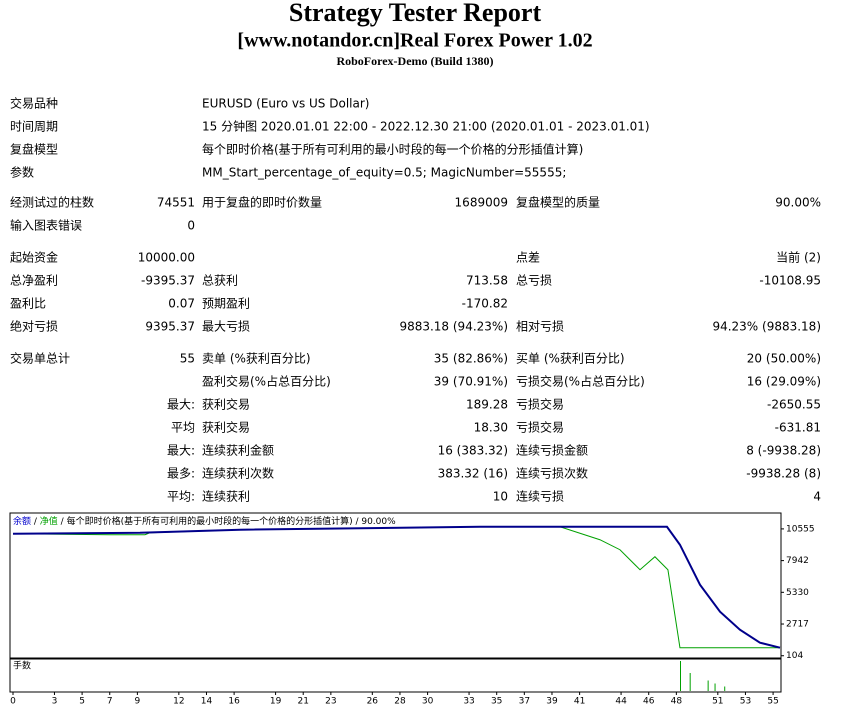 This screenshot has width=841, height=713. I want to click on stat-value: 16 (29.09%), so click(784, 382).